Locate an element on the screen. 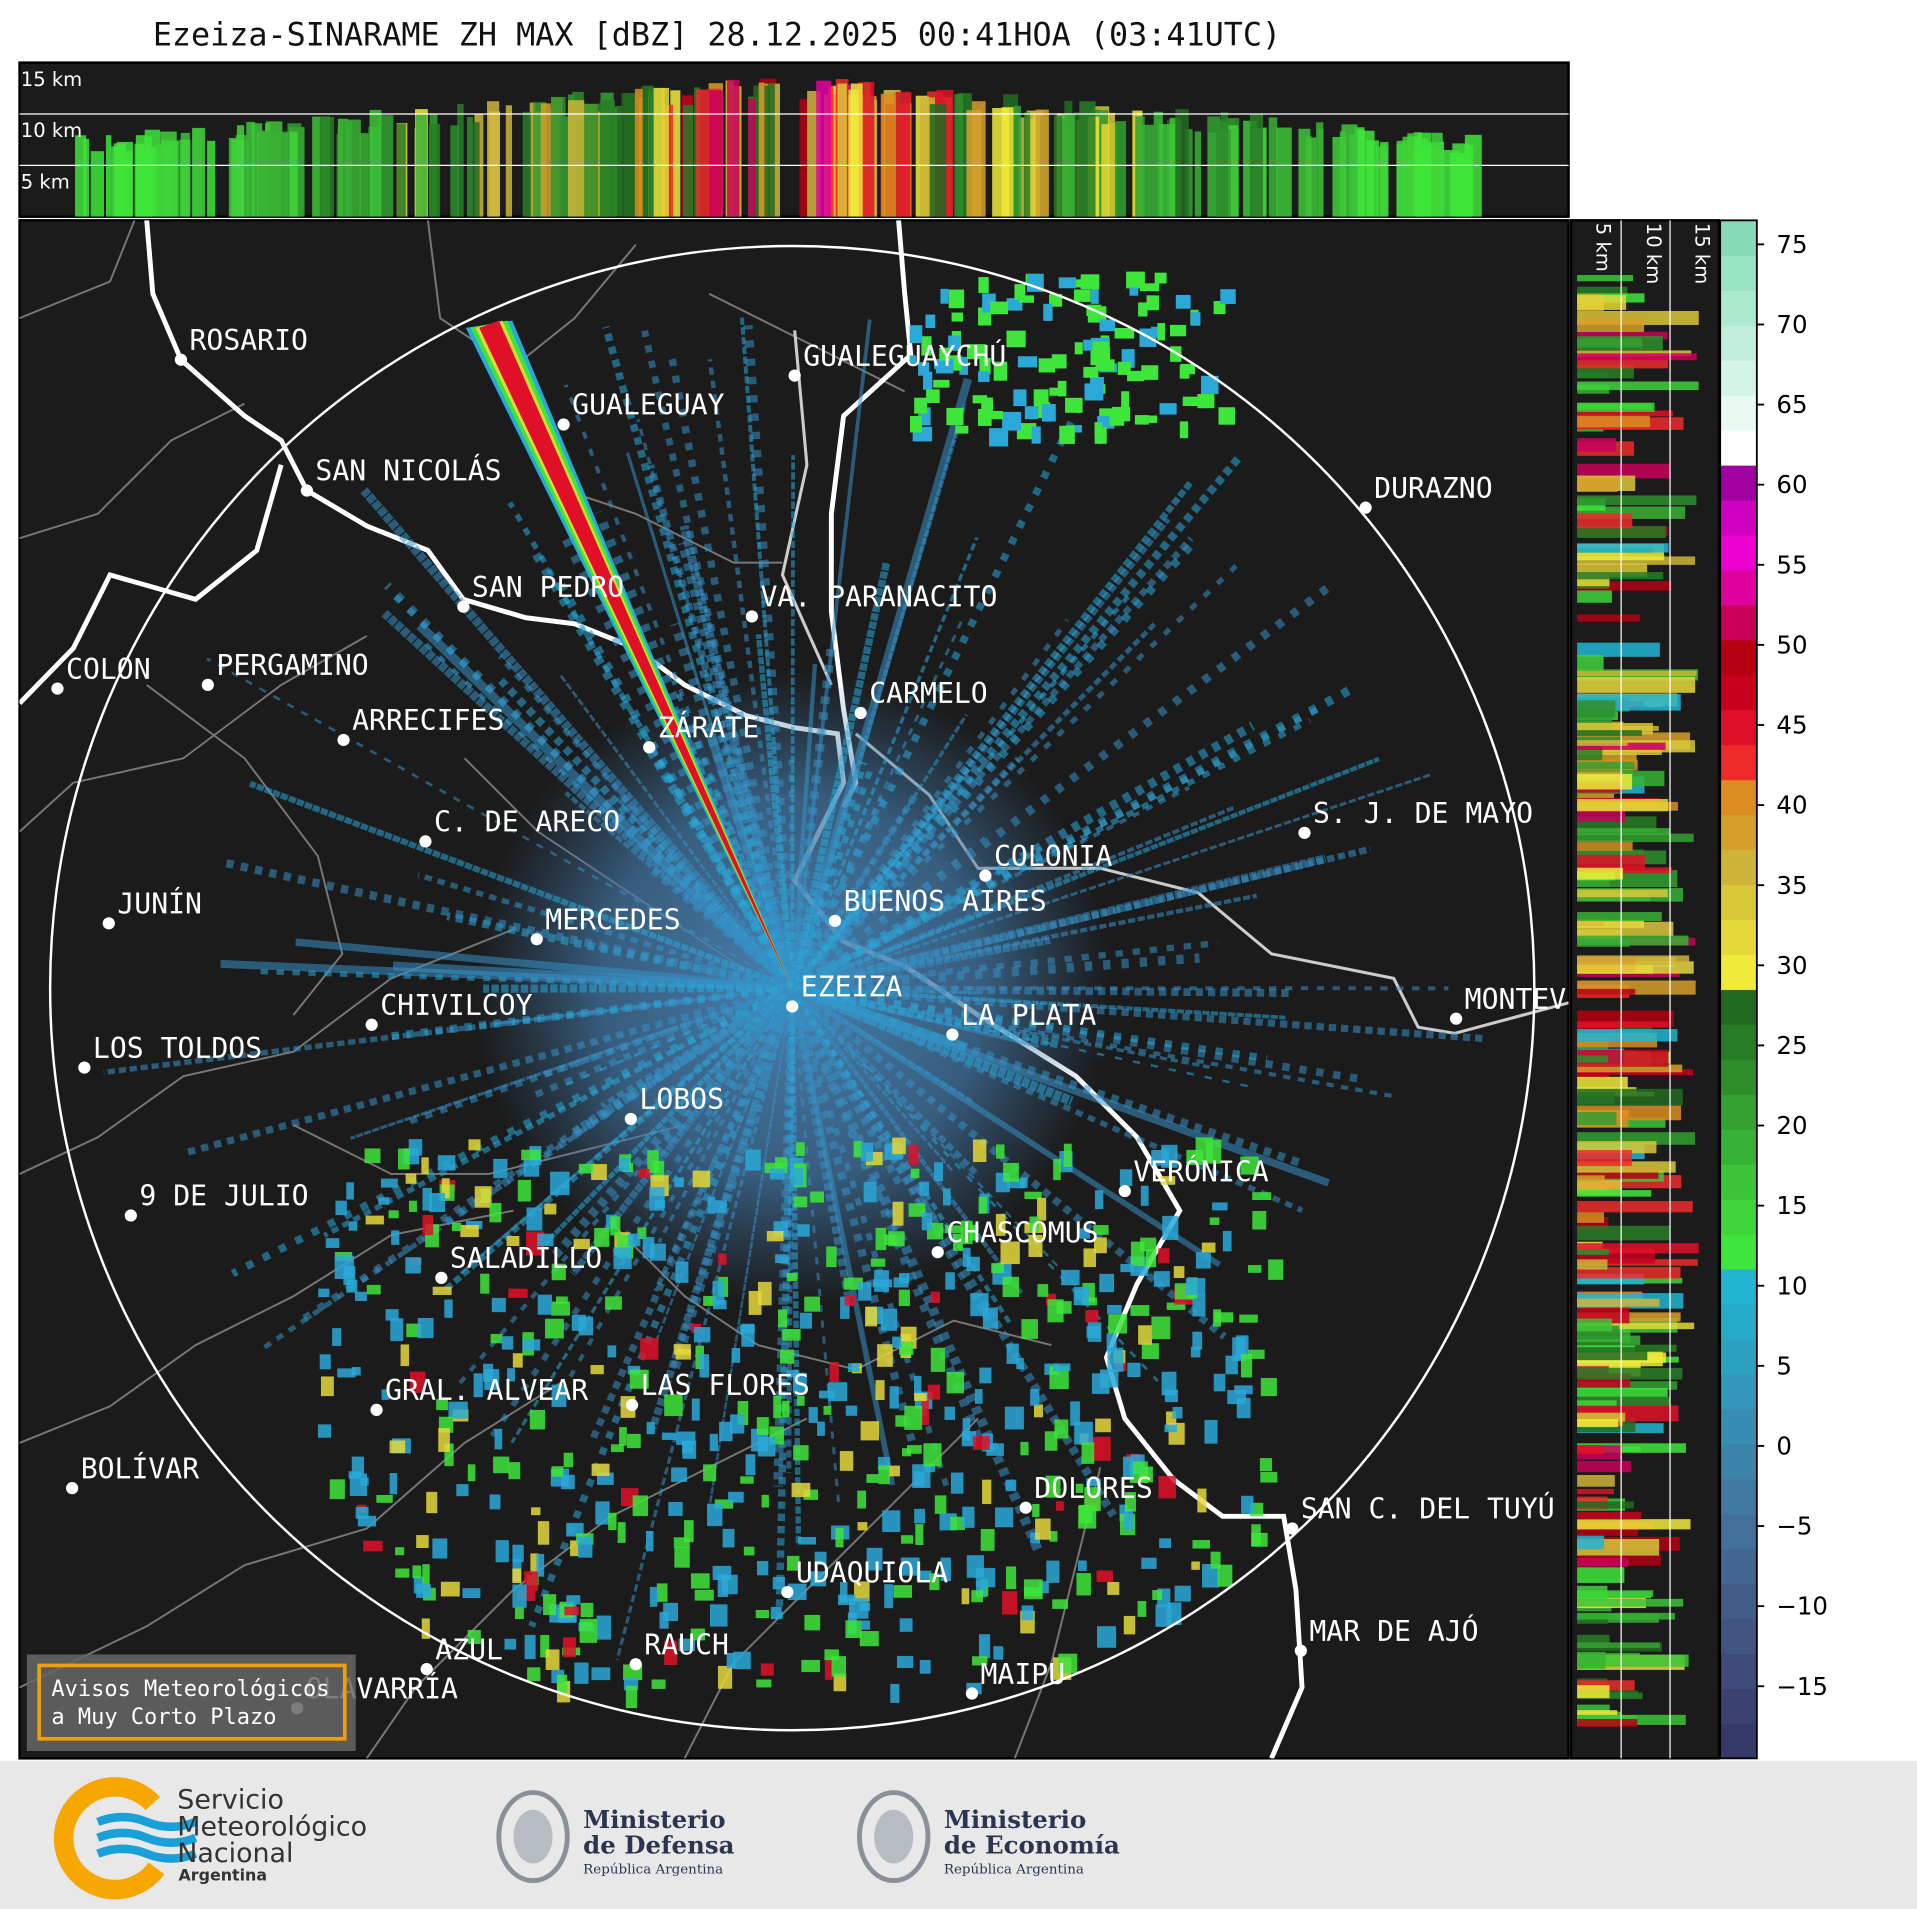 This screenshot has width=1917, height=1909. echo-beam is located at coordinates (629, 654).